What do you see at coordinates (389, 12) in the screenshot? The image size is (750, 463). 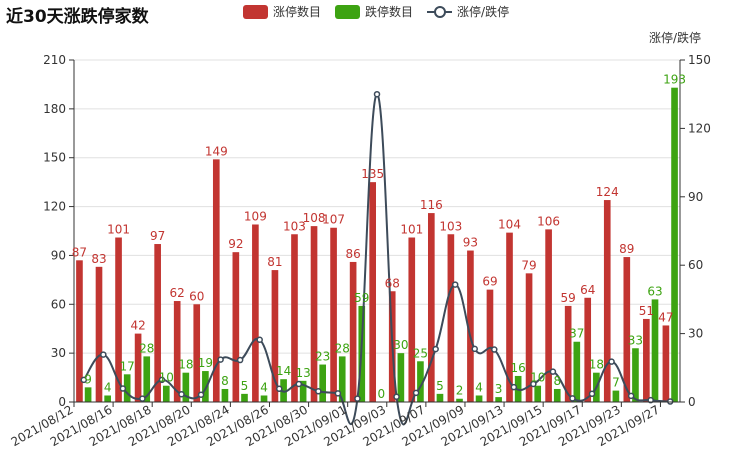 I see `legend-label-down: 跌停数目` at bounding box center [389, 12].